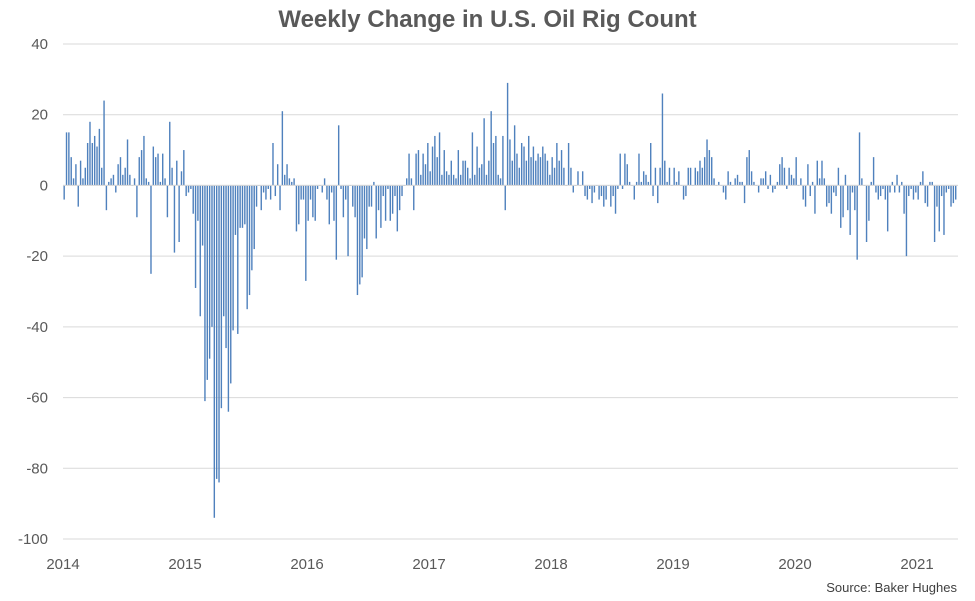 This screenshot has height=601, width=975. I want to click on y-tick-label: -60, so click(37, 398).